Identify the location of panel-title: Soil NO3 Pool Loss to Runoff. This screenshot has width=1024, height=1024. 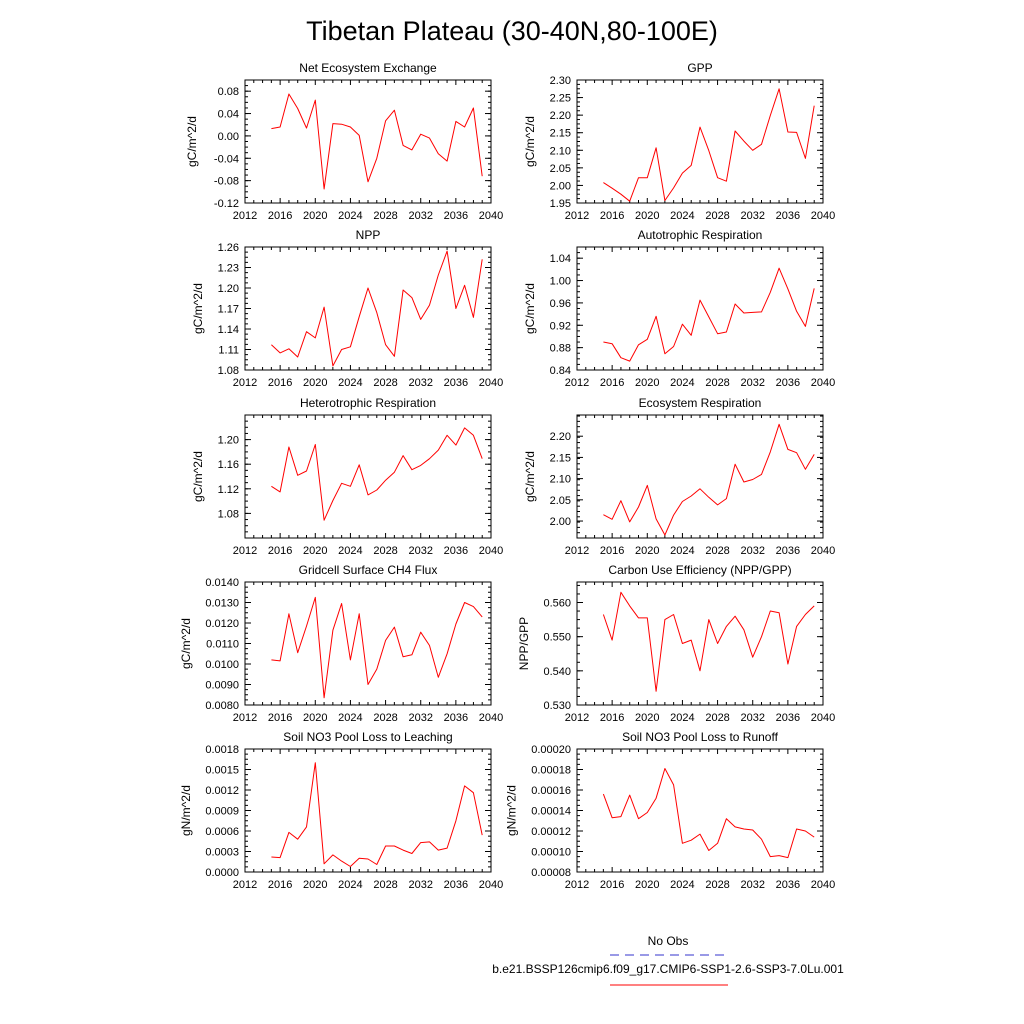
(700, 737).